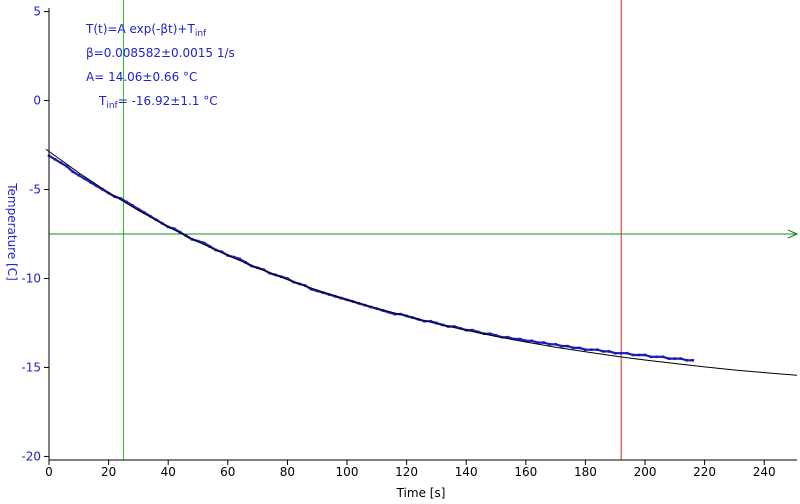 The height and width of the screenshot is (504, 800). I want to click on x-tick-label: 240, so click(764, 472).